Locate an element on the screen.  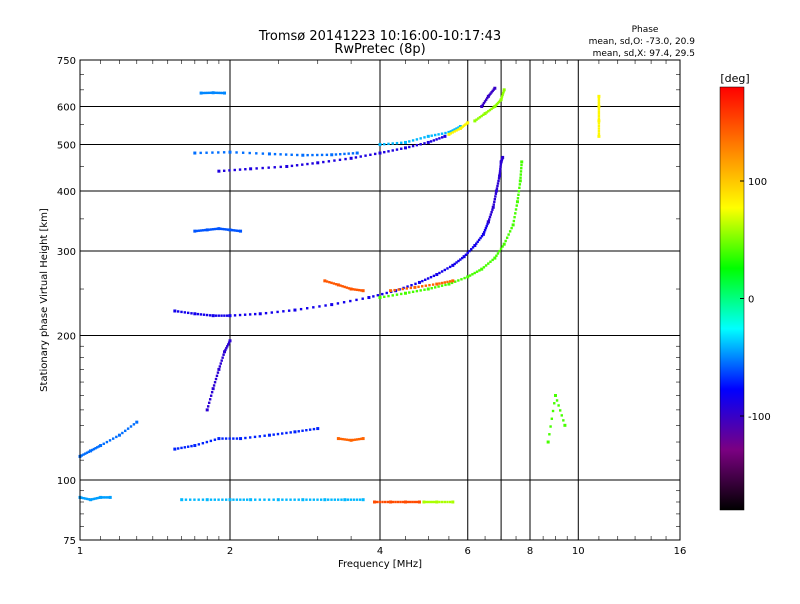
y-tick-label: 600 is located at coordinates (66, 108).